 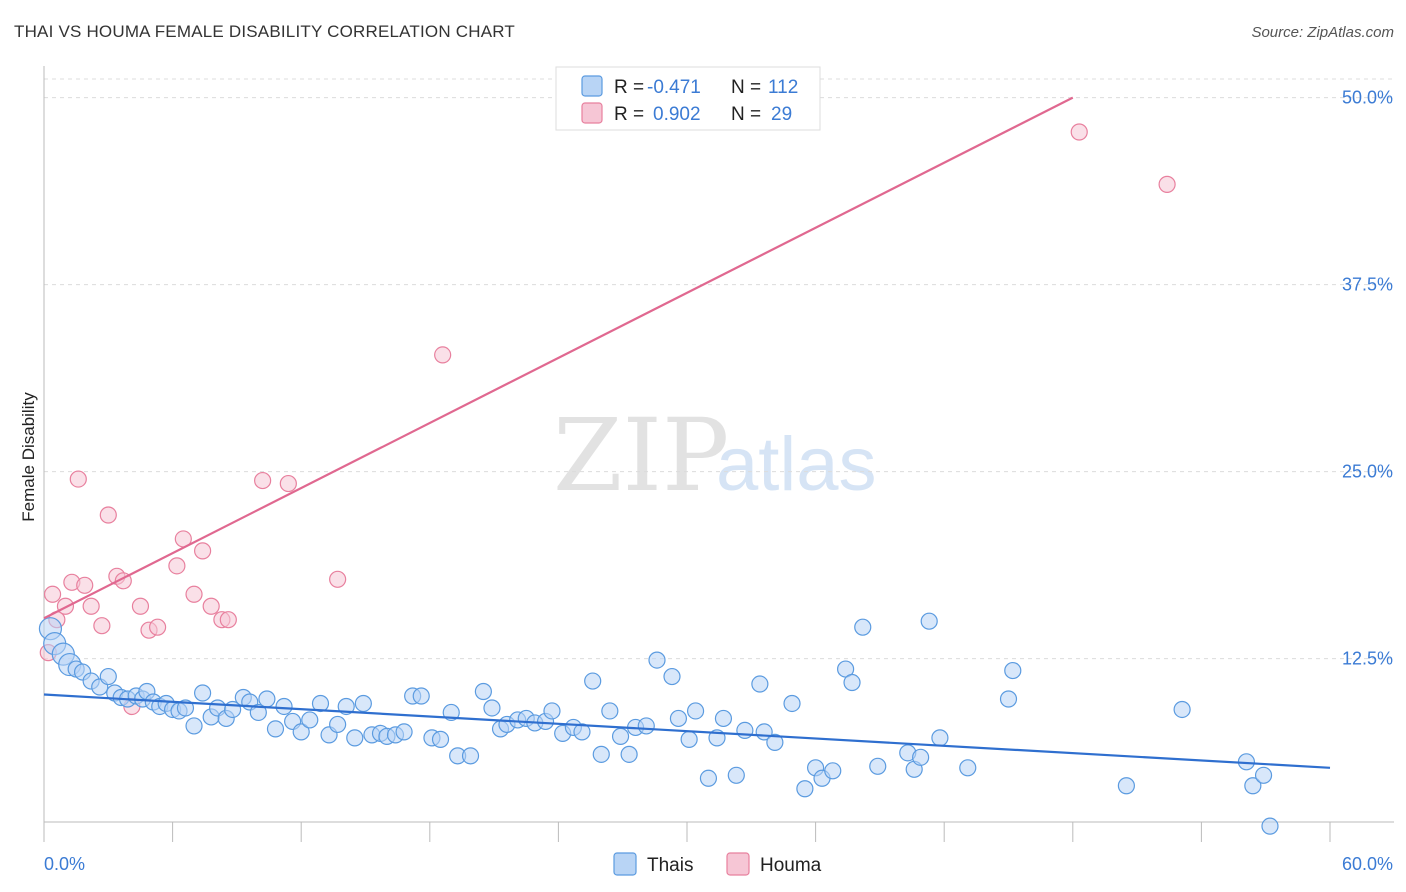 I want to click on chart-source: Source: ZipAtlas.com, so click(x=1322, y=32).